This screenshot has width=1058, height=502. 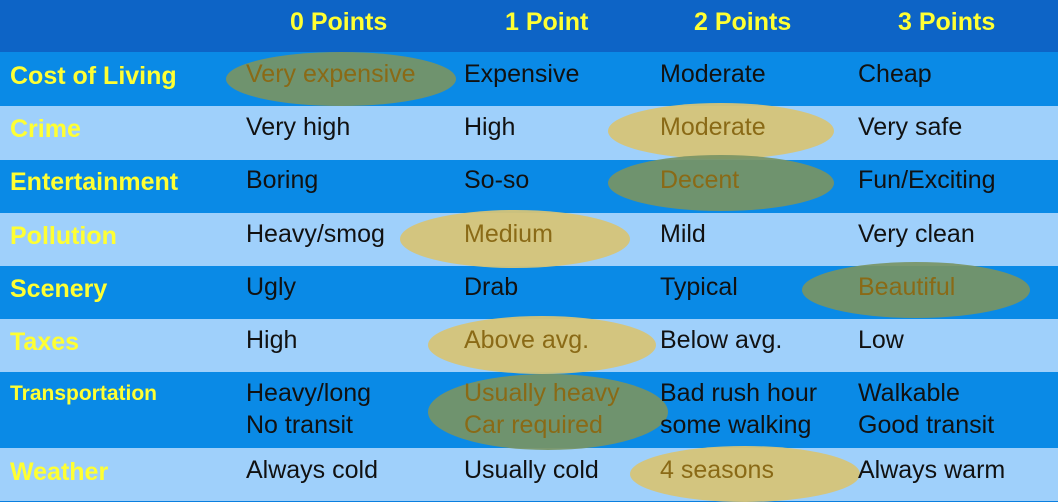 What do you see at coordinates (59, 472) in the screenshot?
I see `row-label: Weather` at bounding box center [59, 472].